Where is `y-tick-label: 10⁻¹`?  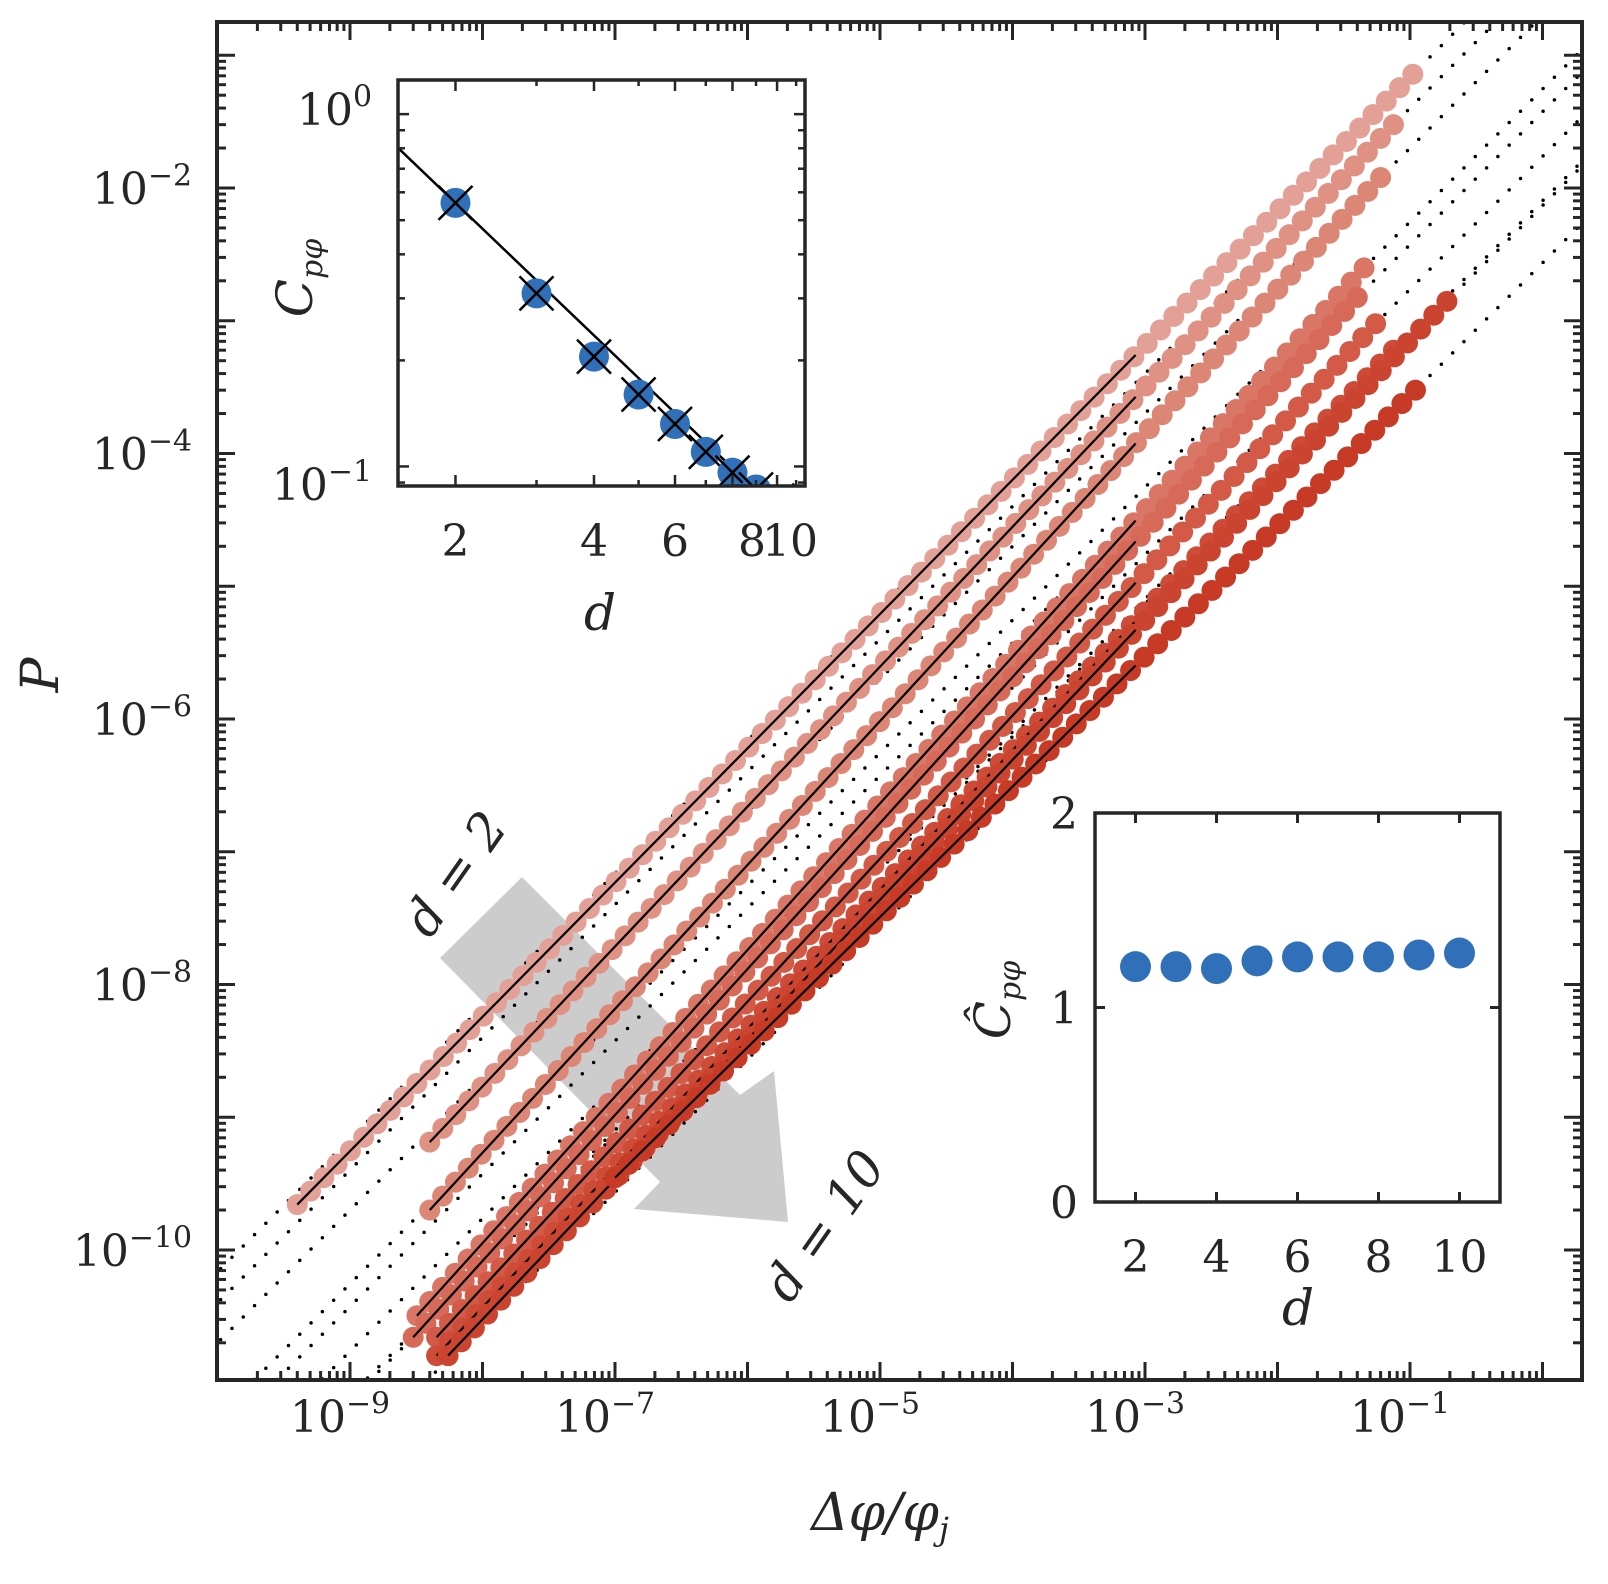
y-tick-label: 10⁻¹ is located at coordinates (322, 483).